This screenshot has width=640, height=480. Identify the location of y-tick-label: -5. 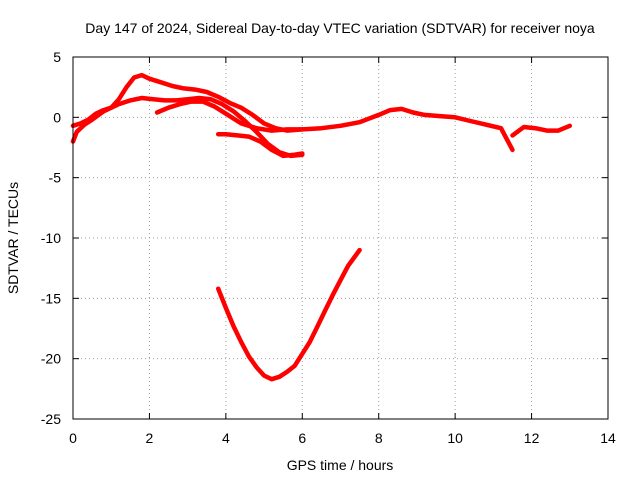
(55, 178).